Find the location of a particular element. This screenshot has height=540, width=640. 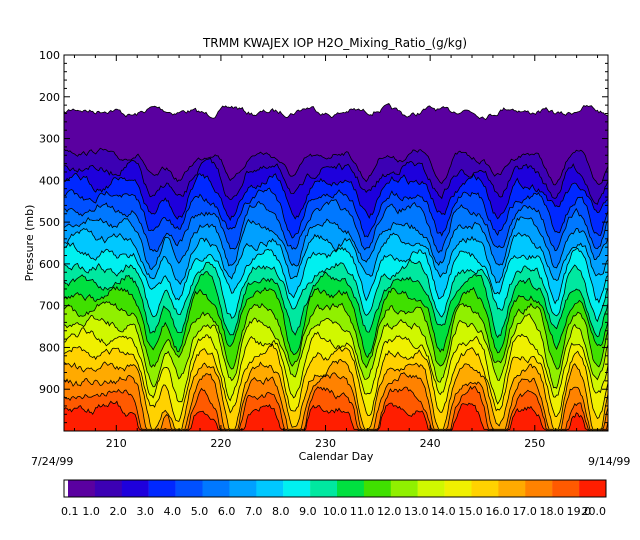

end-date: 9/14/99 is located at coordinates (609, 461).